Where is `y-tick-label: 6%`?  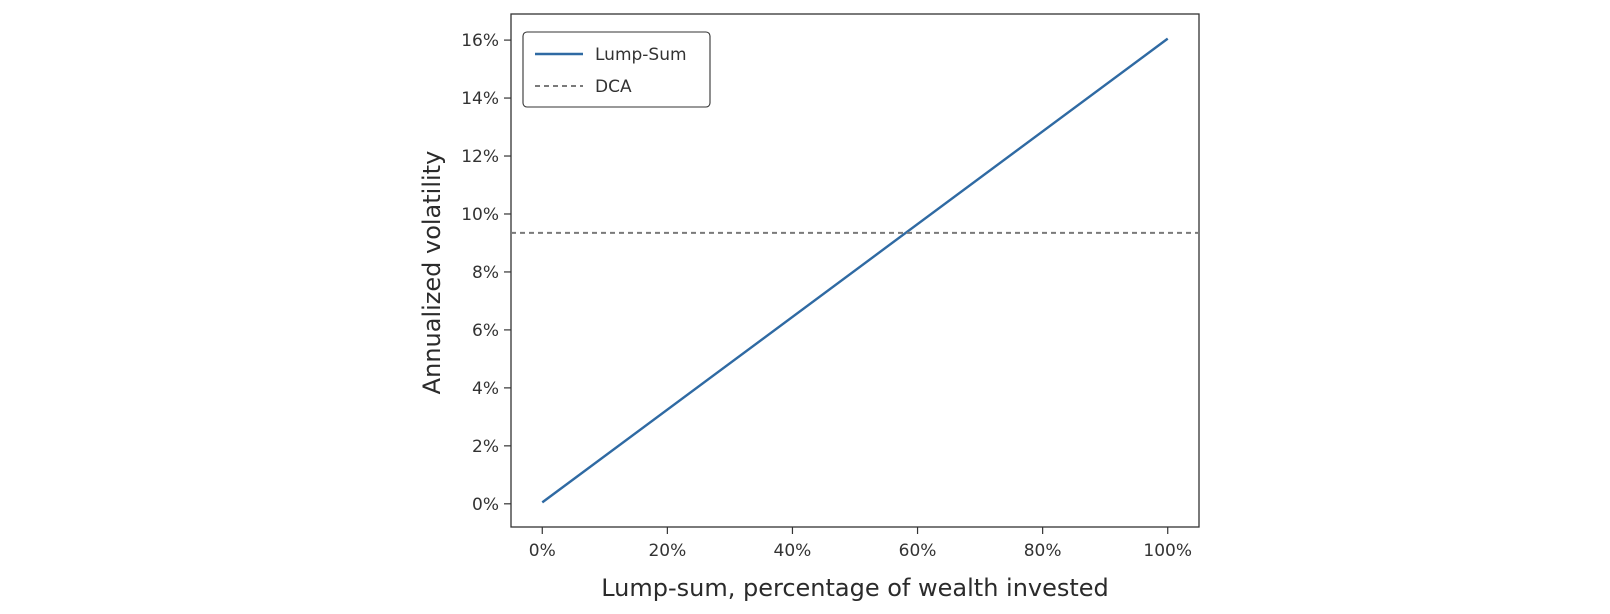
y-tick-label: 6% is located at coordinates (485, 331).